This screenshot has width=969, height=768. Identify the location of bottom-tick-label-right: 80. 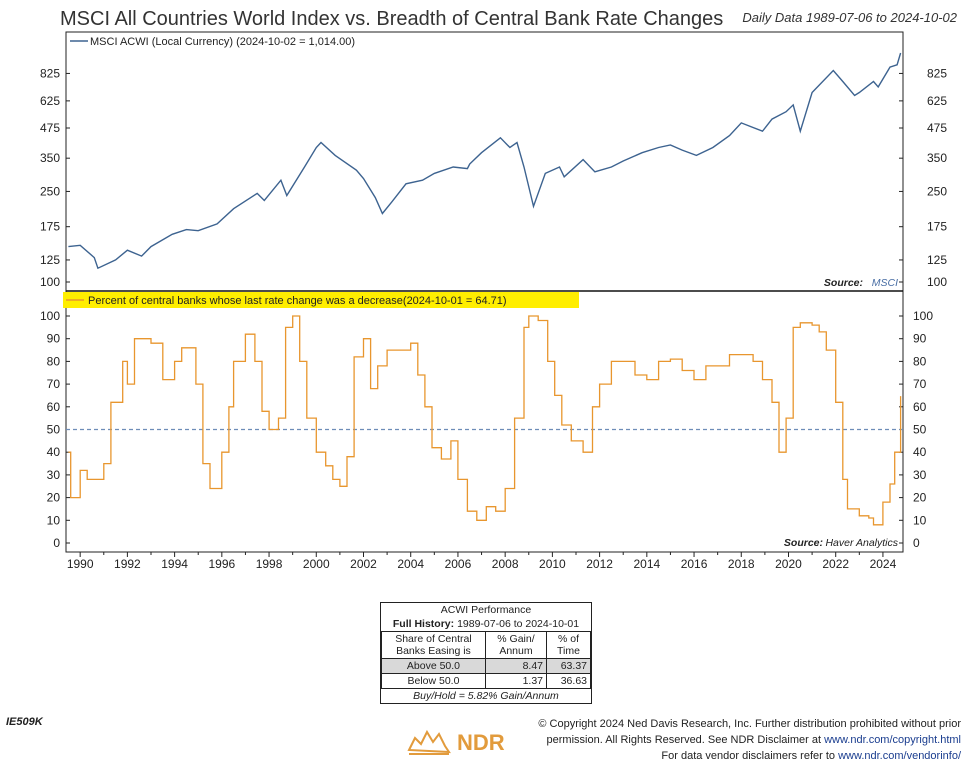
(920, 361).